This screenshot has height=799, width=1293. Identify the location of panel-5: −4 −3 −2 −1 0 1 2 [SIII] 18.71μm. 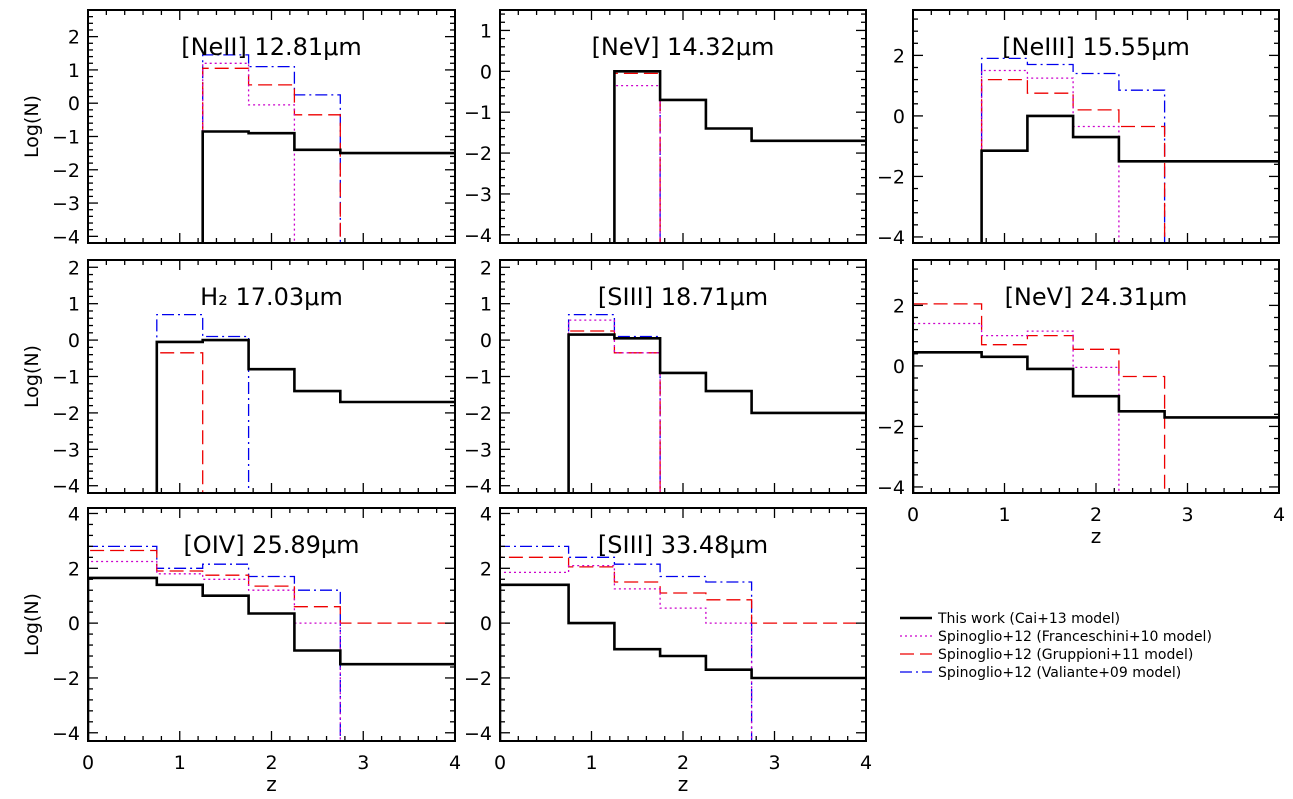
(665, 393).